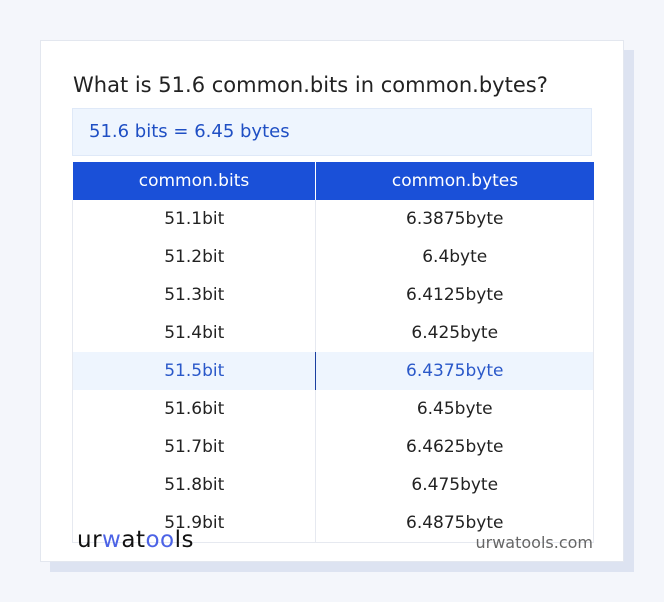  I want to click on urwatools-logo: urwatools, so click(136, 540).